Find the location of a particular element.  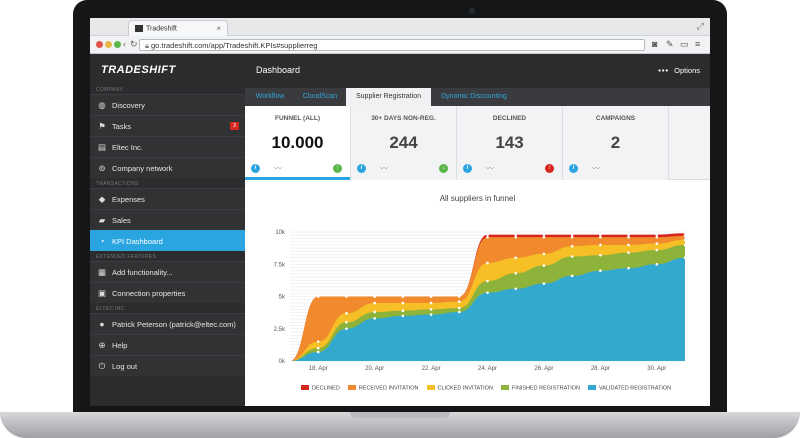

tradeshift-logo: TRADESHIFT is located at coordinates (138, 70).